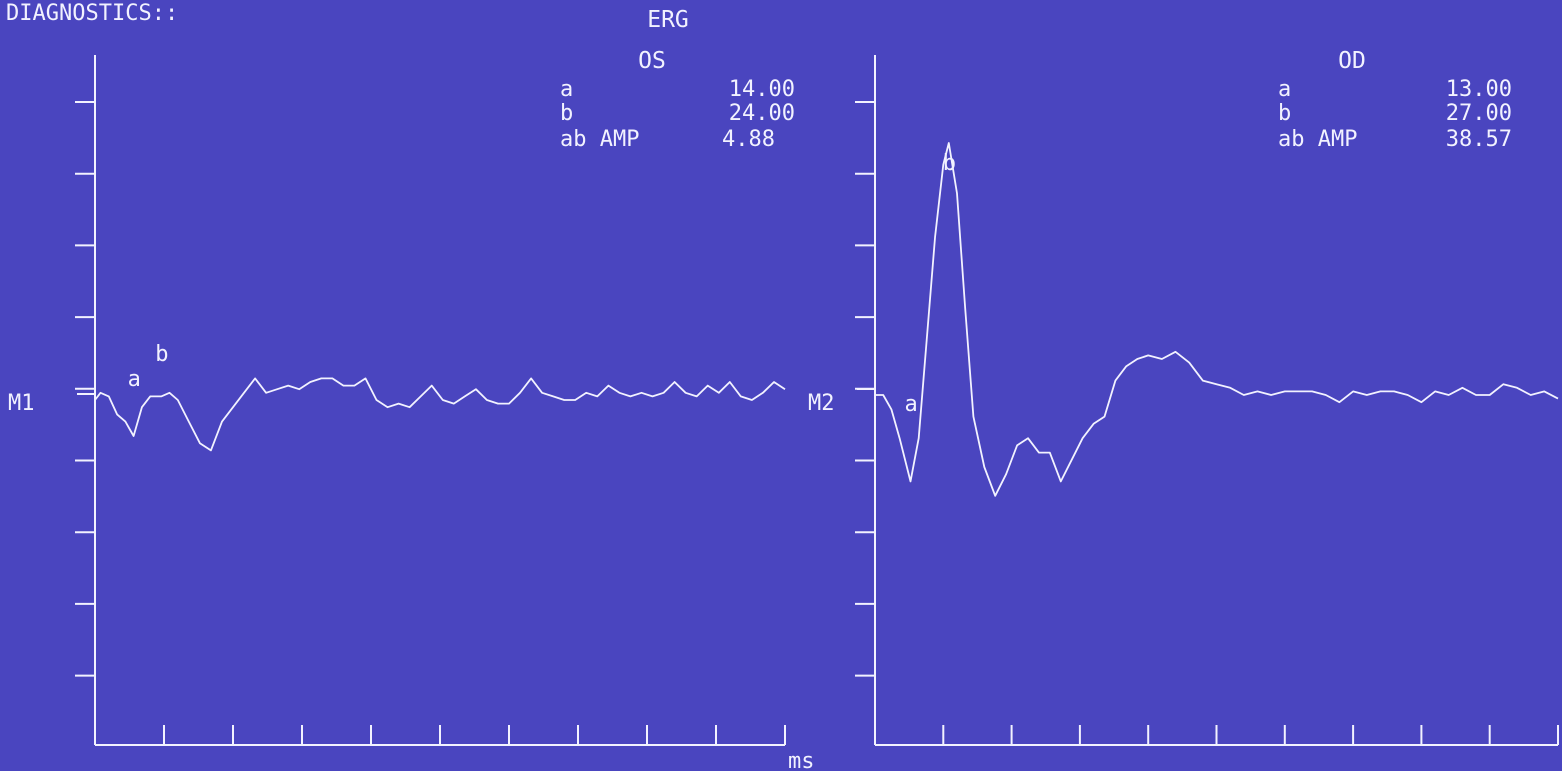 This screenshot has width=1562, height=771. What do you see at coordinates (677, 114) in the screenshot?
I see `readout: a 14.00 b 24.00 ab AMP 4.88` at bounding box center [677, 114].